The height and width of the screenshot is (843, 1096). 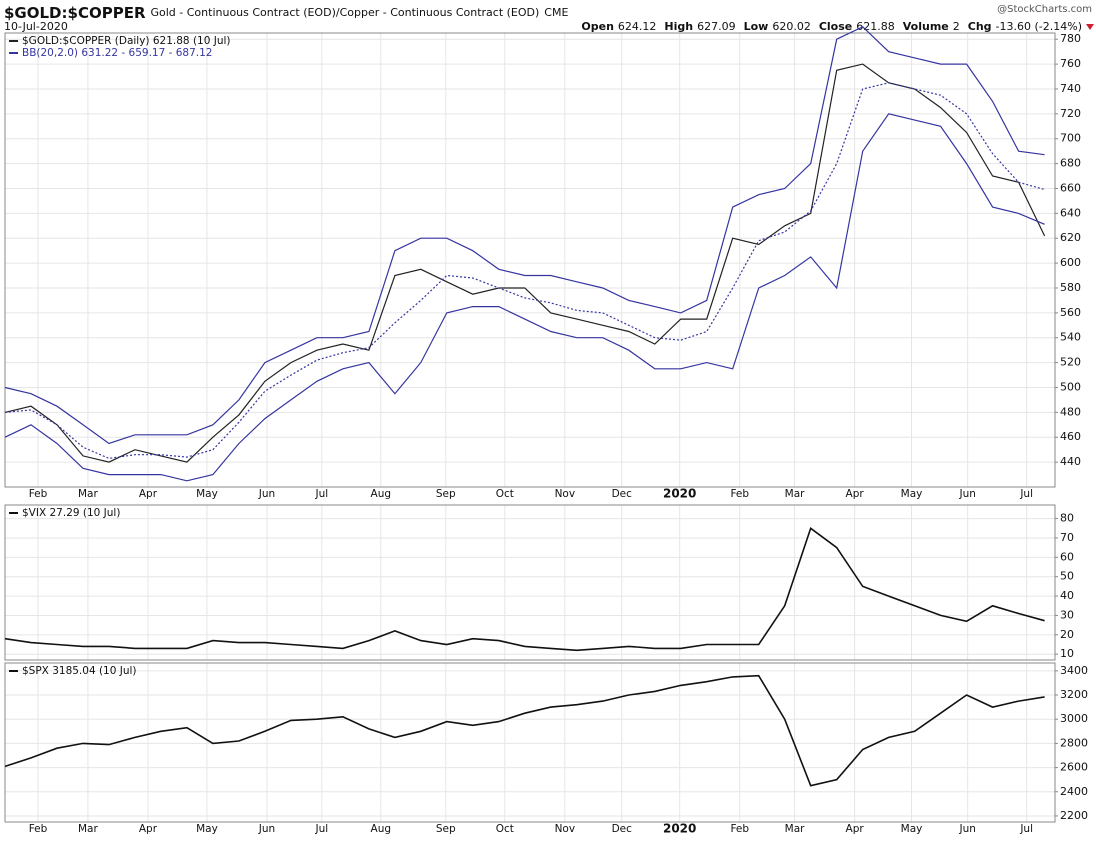 I want to click on y-tick-label: 640, so click(x=1070, y=212).